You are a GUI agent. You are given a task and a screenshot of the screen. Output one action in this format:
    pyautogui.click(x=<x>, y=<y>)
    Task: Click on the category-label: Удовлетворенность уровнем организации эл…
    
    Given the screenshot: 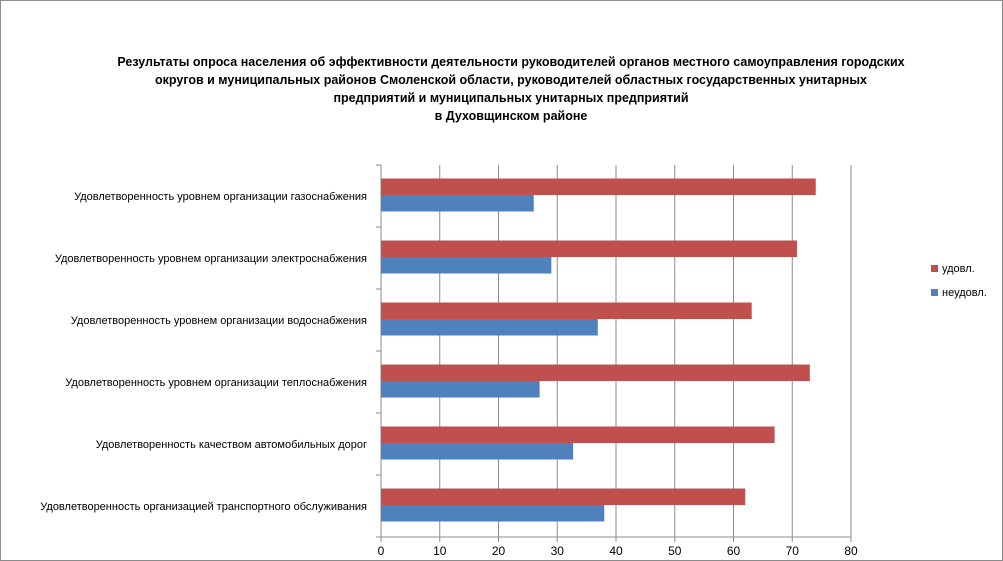 What is the action you would take?
    pyautogui.click(x=211, y=259)
    